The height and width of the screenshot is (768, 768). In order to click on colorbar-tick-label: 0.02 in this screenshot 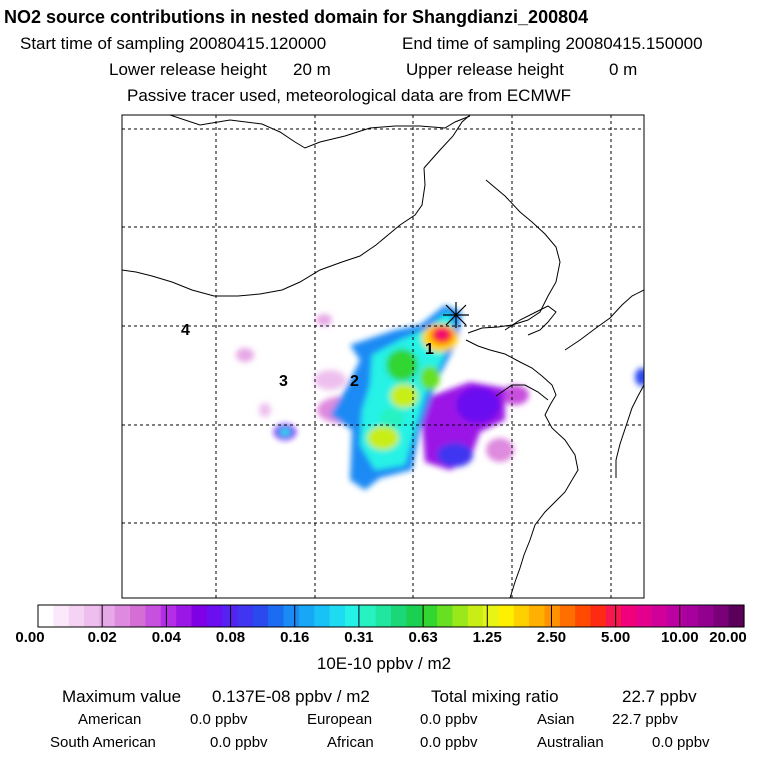, I will do `click(102, 637)`.